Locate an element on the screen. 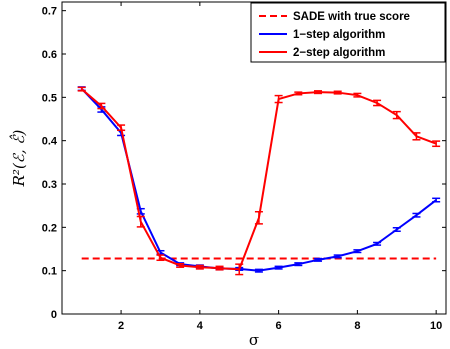 This screenshot has height=349, width=450. y-tick-label: 0 is located at coordinates (54, 315).